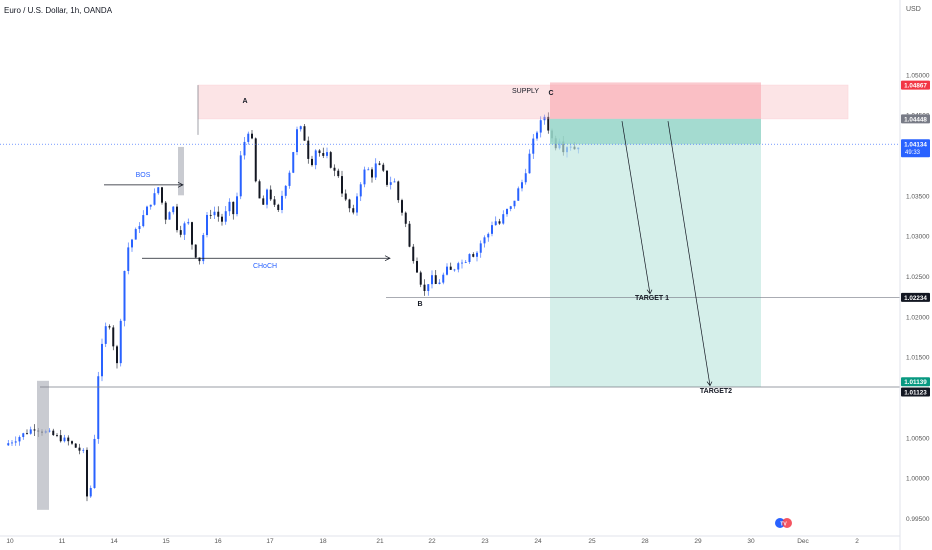  Describe the element at coordinates (649, 292) in the screenshot. I see `target1-arrow-icon` at that location.